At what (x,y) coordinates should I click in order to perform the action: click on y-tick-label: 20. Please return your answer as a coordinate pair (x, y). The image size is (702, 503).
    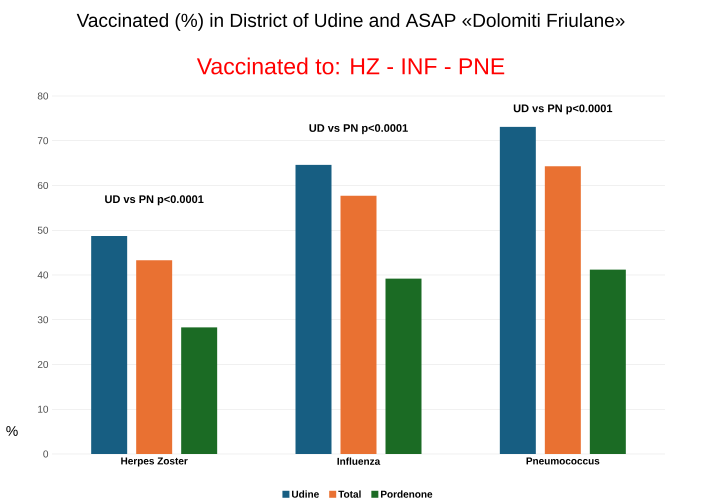
    Looking at the image, I should click on (43, 364).